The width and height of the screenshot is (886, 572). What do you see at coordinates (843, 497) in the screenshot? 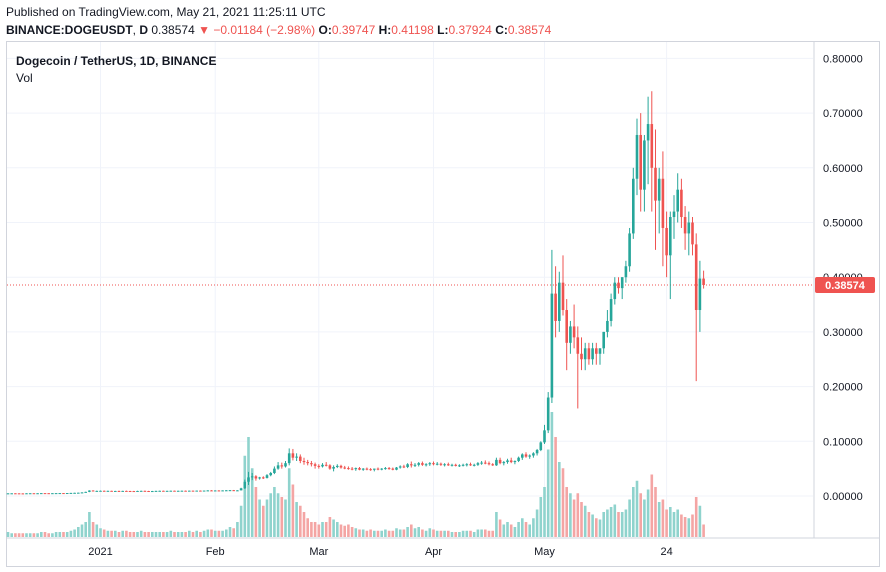
I see `price-tick-label: 0.00000` at bounding box center [843, 497].